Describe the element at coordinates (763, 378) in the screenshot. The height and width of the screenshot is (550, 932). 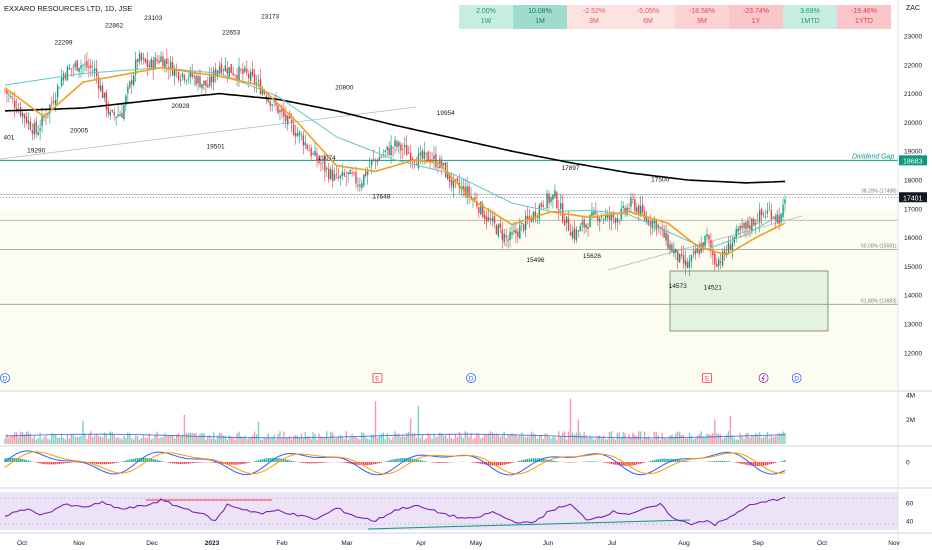
I see `split-marker-icon` at that location.